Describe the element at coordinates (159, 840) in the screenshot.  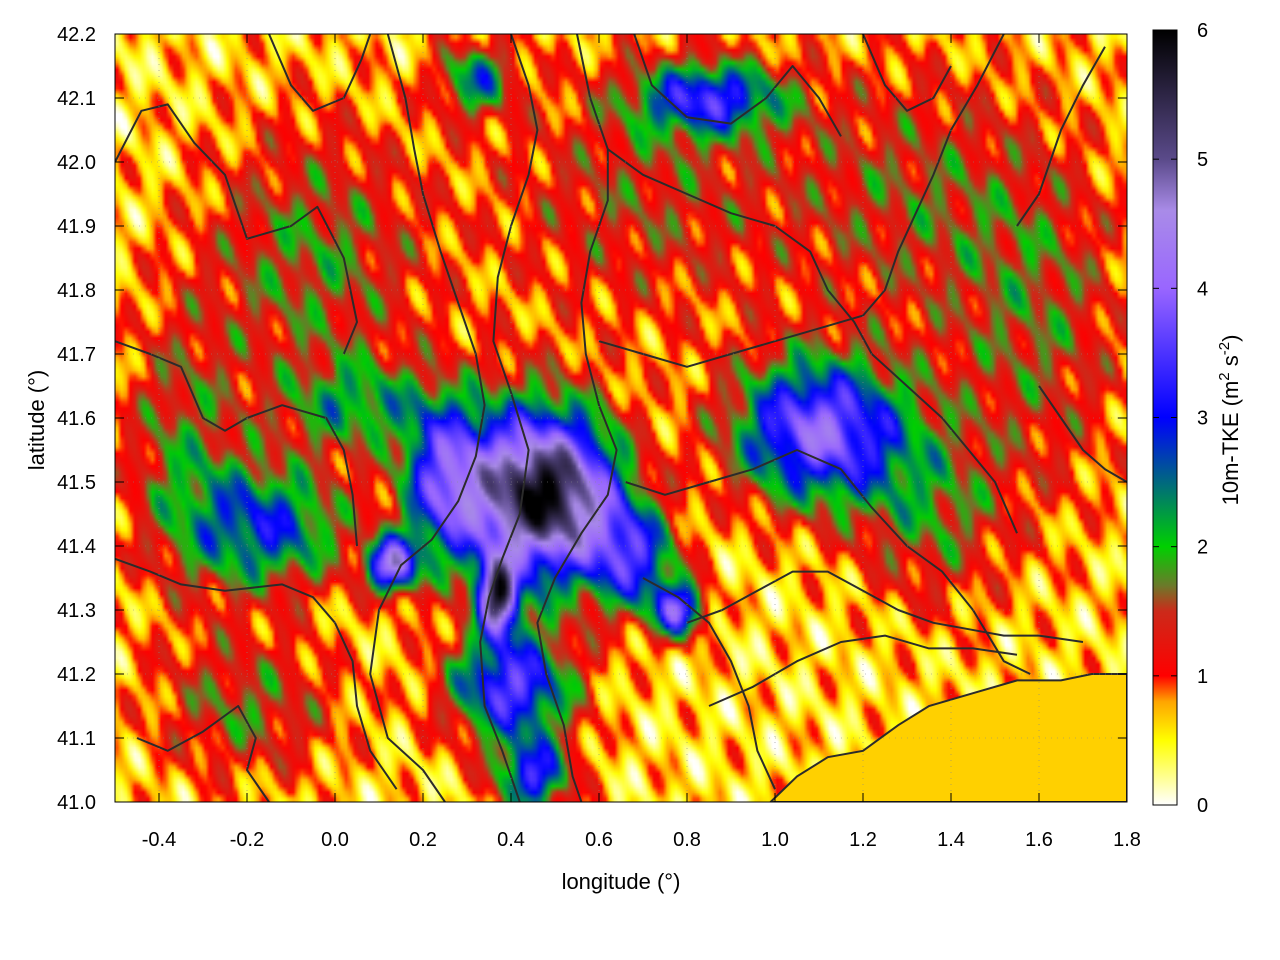
I see `x-tick-label-0: -0.4` at that location.